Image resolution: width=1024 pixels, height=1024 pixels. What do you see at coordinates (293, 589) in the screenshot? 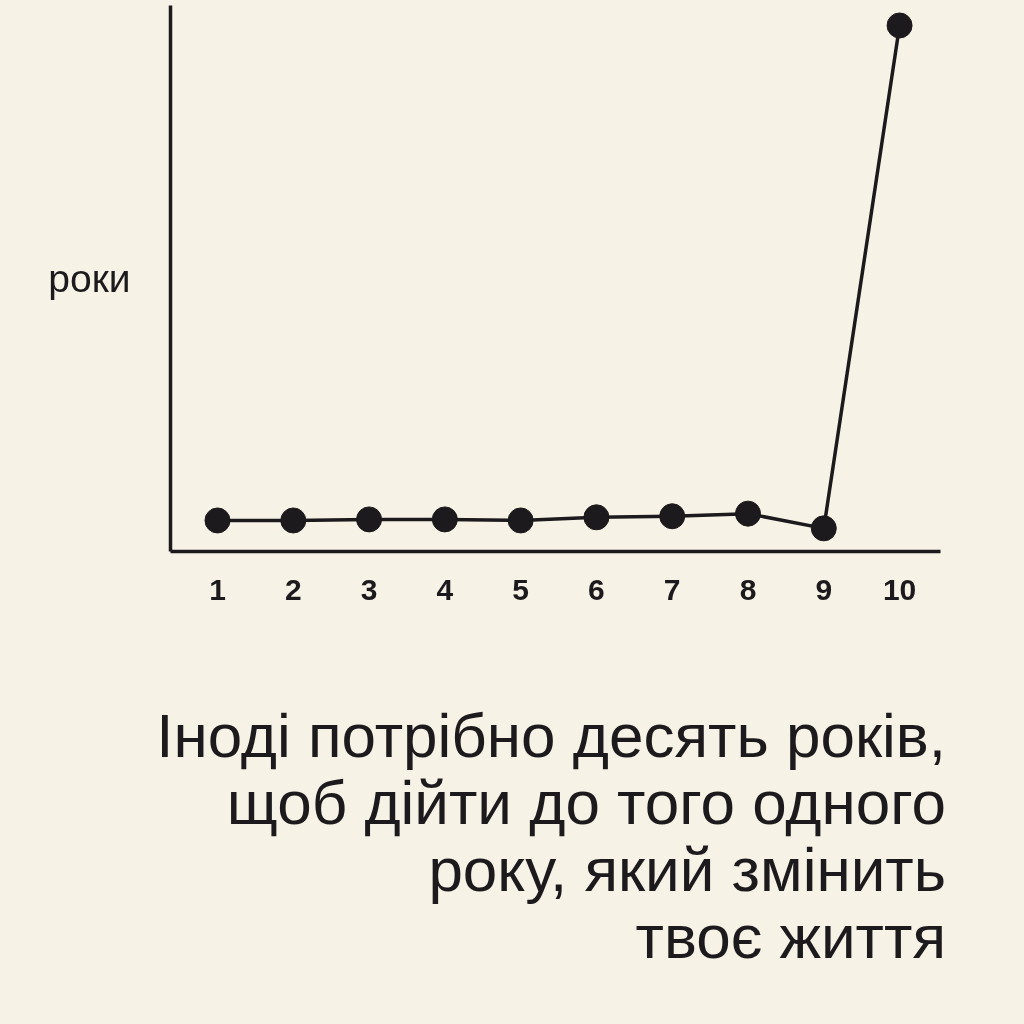
I see `x-tick-label: 2` at bounding box center [293, 589].